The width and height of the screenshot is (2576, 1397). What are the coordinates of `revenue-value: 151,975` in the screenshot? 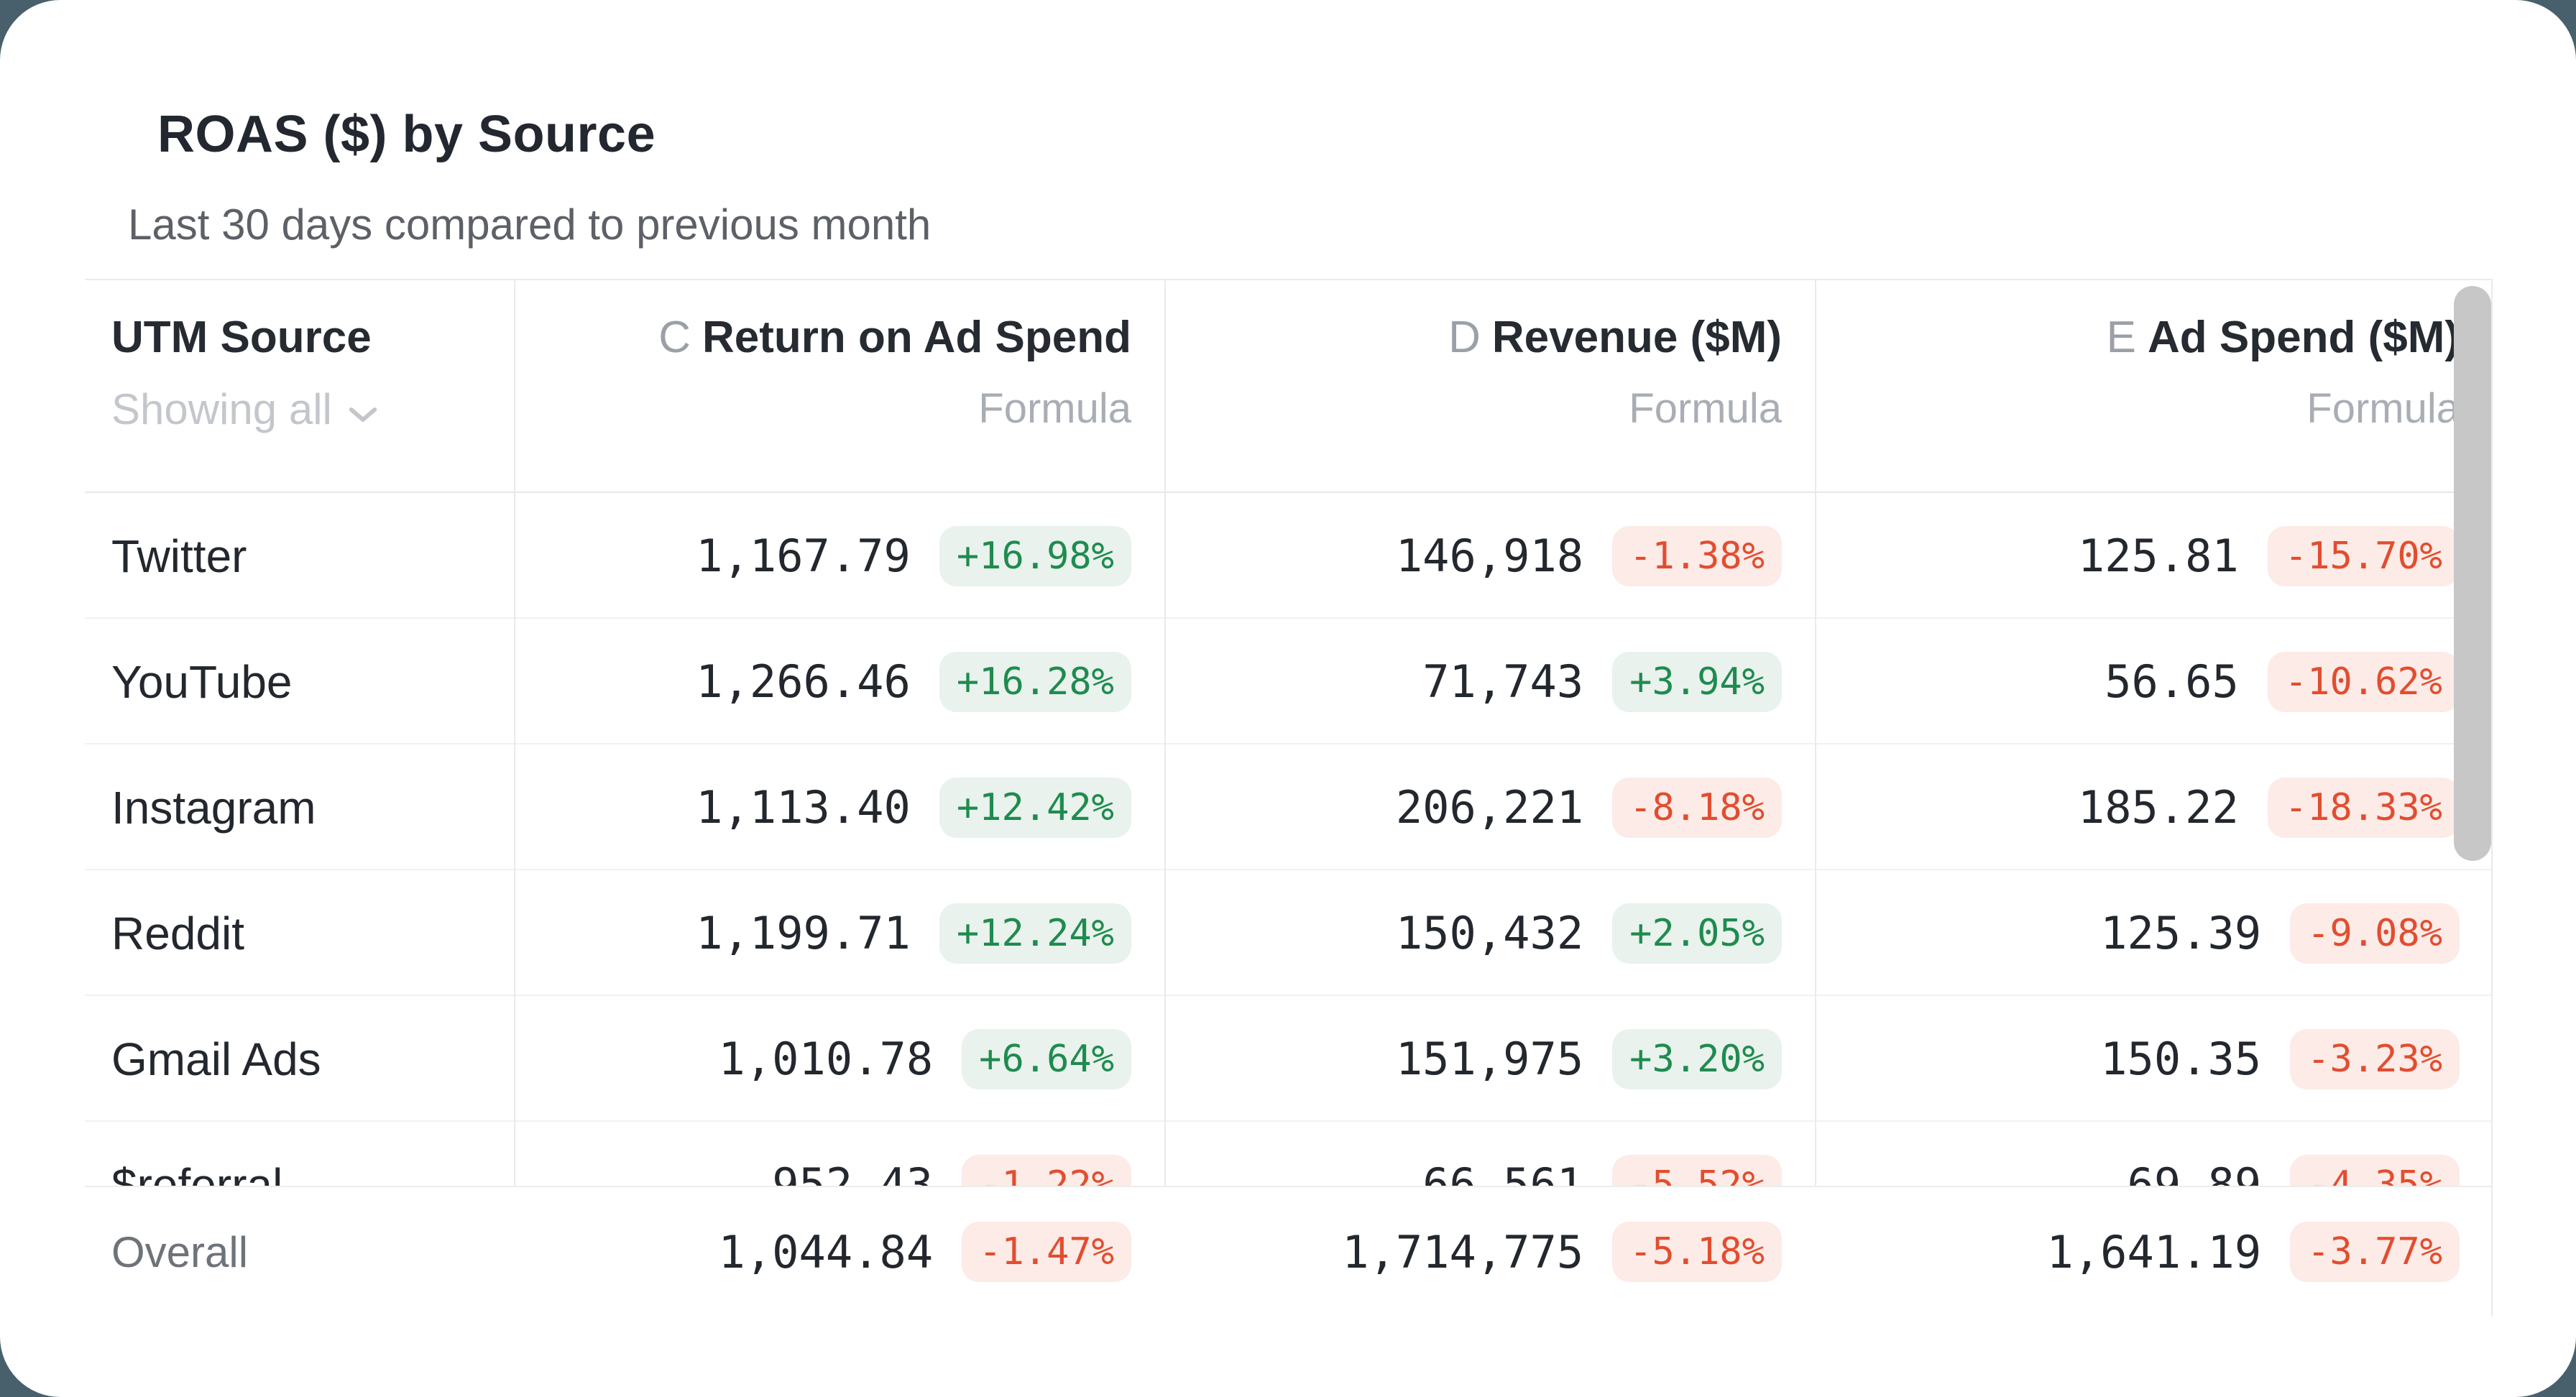 It's located at (1489, 1059).